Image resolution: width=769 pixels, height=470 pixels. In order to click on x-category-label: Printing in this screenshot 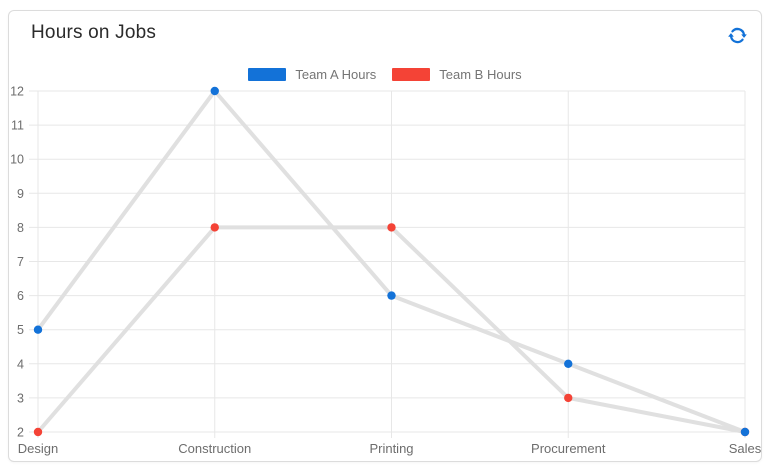, I will do `click(391, 448)`.